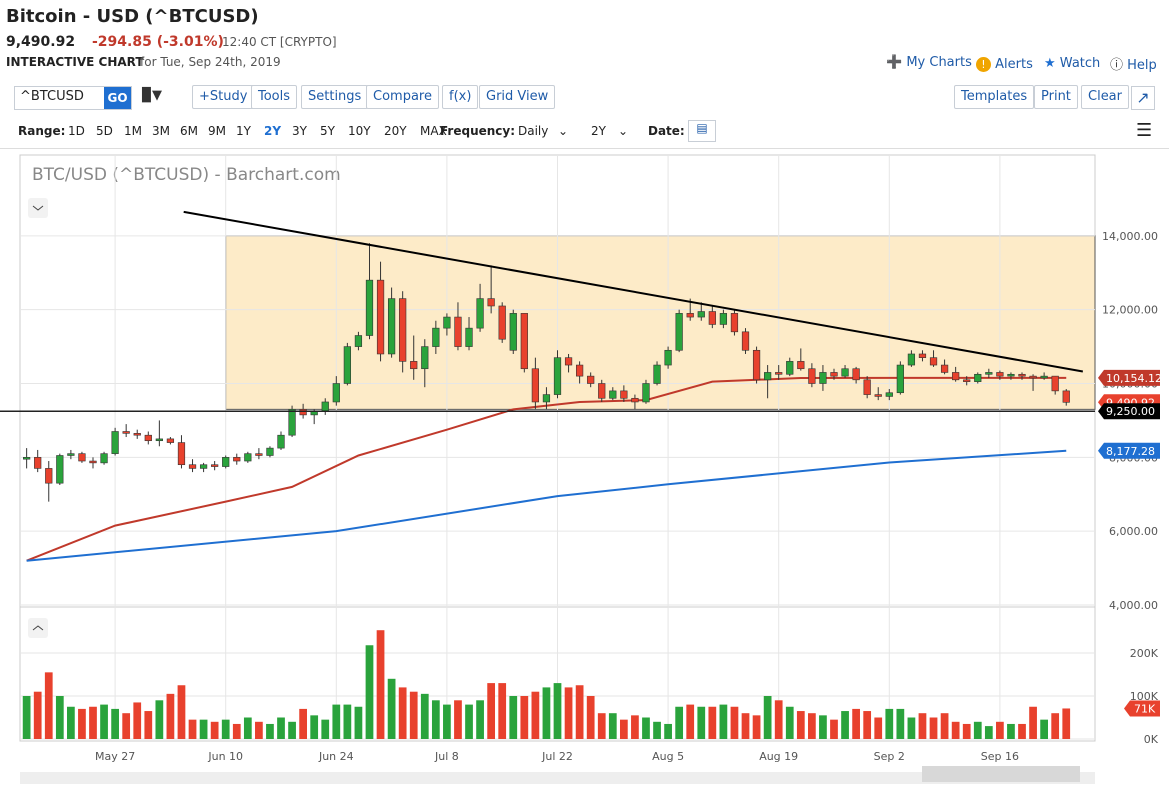  Describe the element at coordinates (598, 131) in the screenshot. I see `period-select: 2Y` at that location.